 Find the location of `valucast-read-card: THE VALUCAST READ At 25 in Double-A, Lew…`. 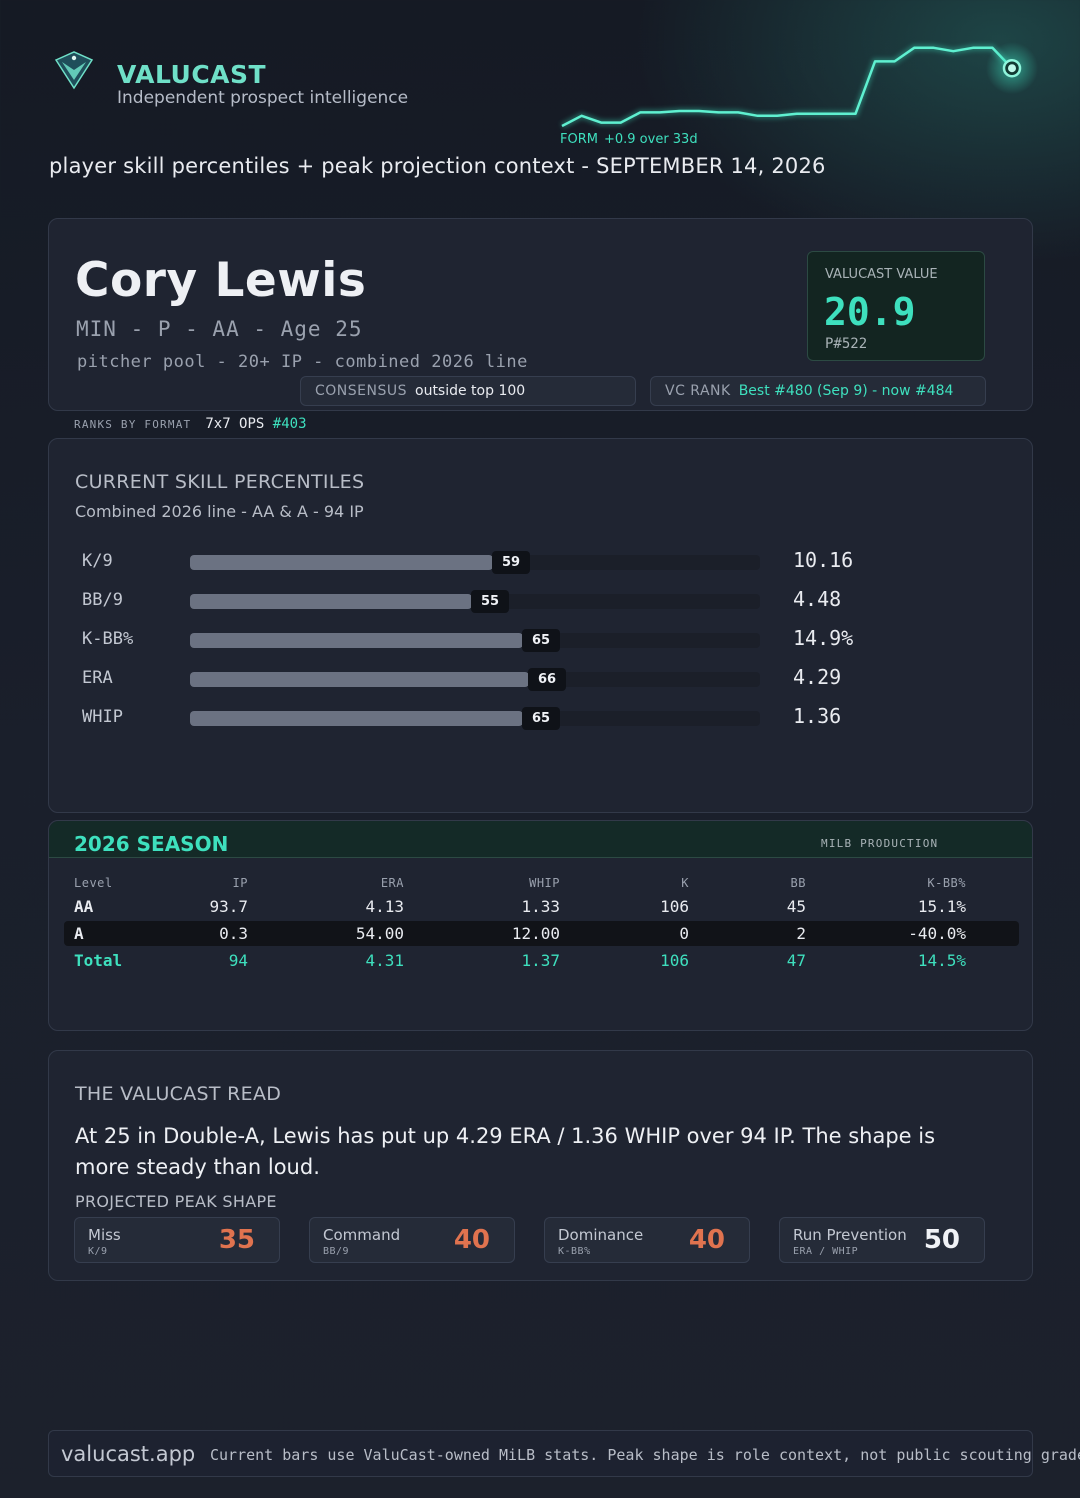

valucast-read-card: THE VALUCAST READ At 25 in Double-A, Lew… is located at coordinates (540, 1165).